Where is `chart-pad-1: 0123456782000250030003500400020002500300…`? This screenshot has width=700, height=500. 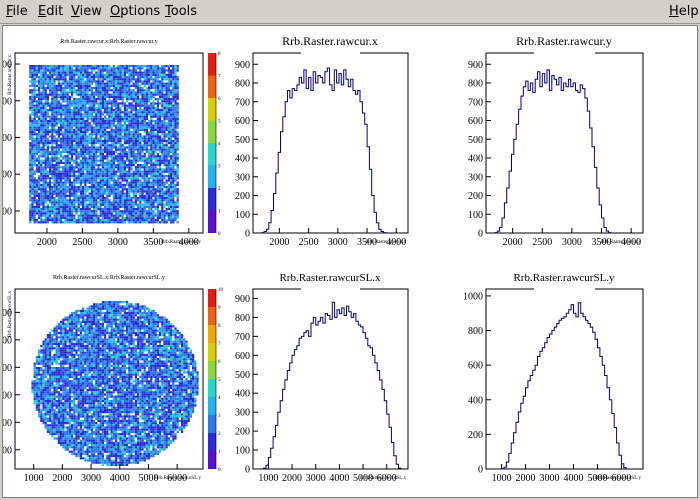
chart-pad-1: 0123456782000250030003500400020002500300… is located at coordinates (112, 143).